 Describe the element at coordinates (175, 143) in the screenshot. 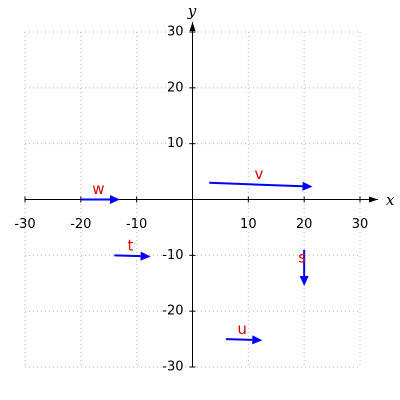

I see `y-tick-label: 10` at that location.